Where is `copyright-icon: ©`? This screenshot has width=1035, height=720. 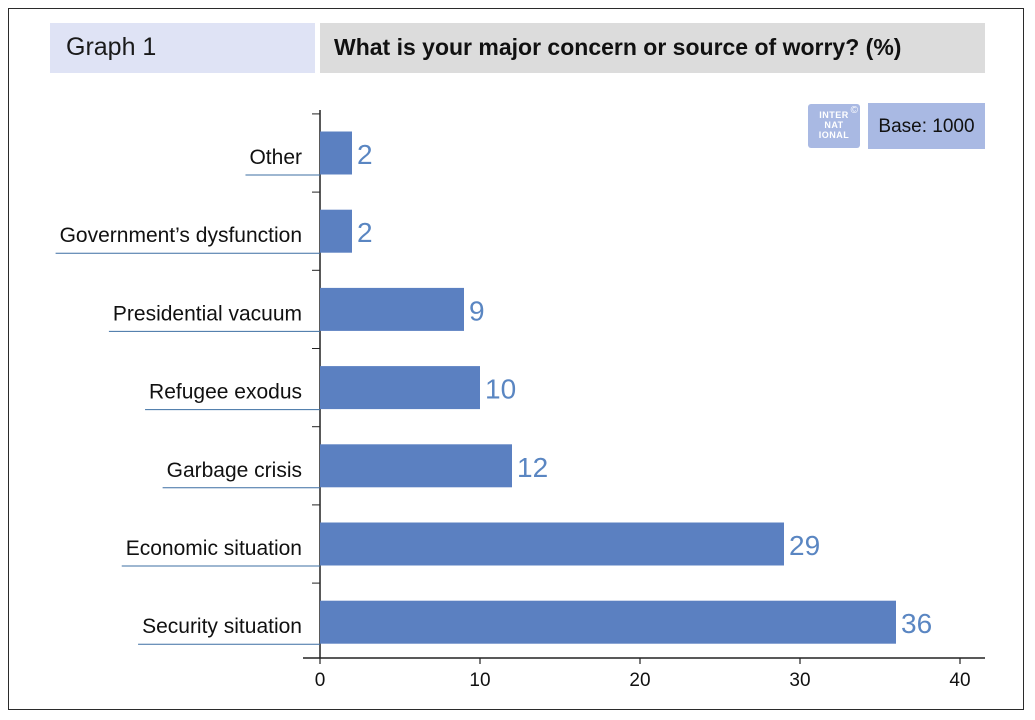 copyright-icon: © is located at coordinates (854, 110).